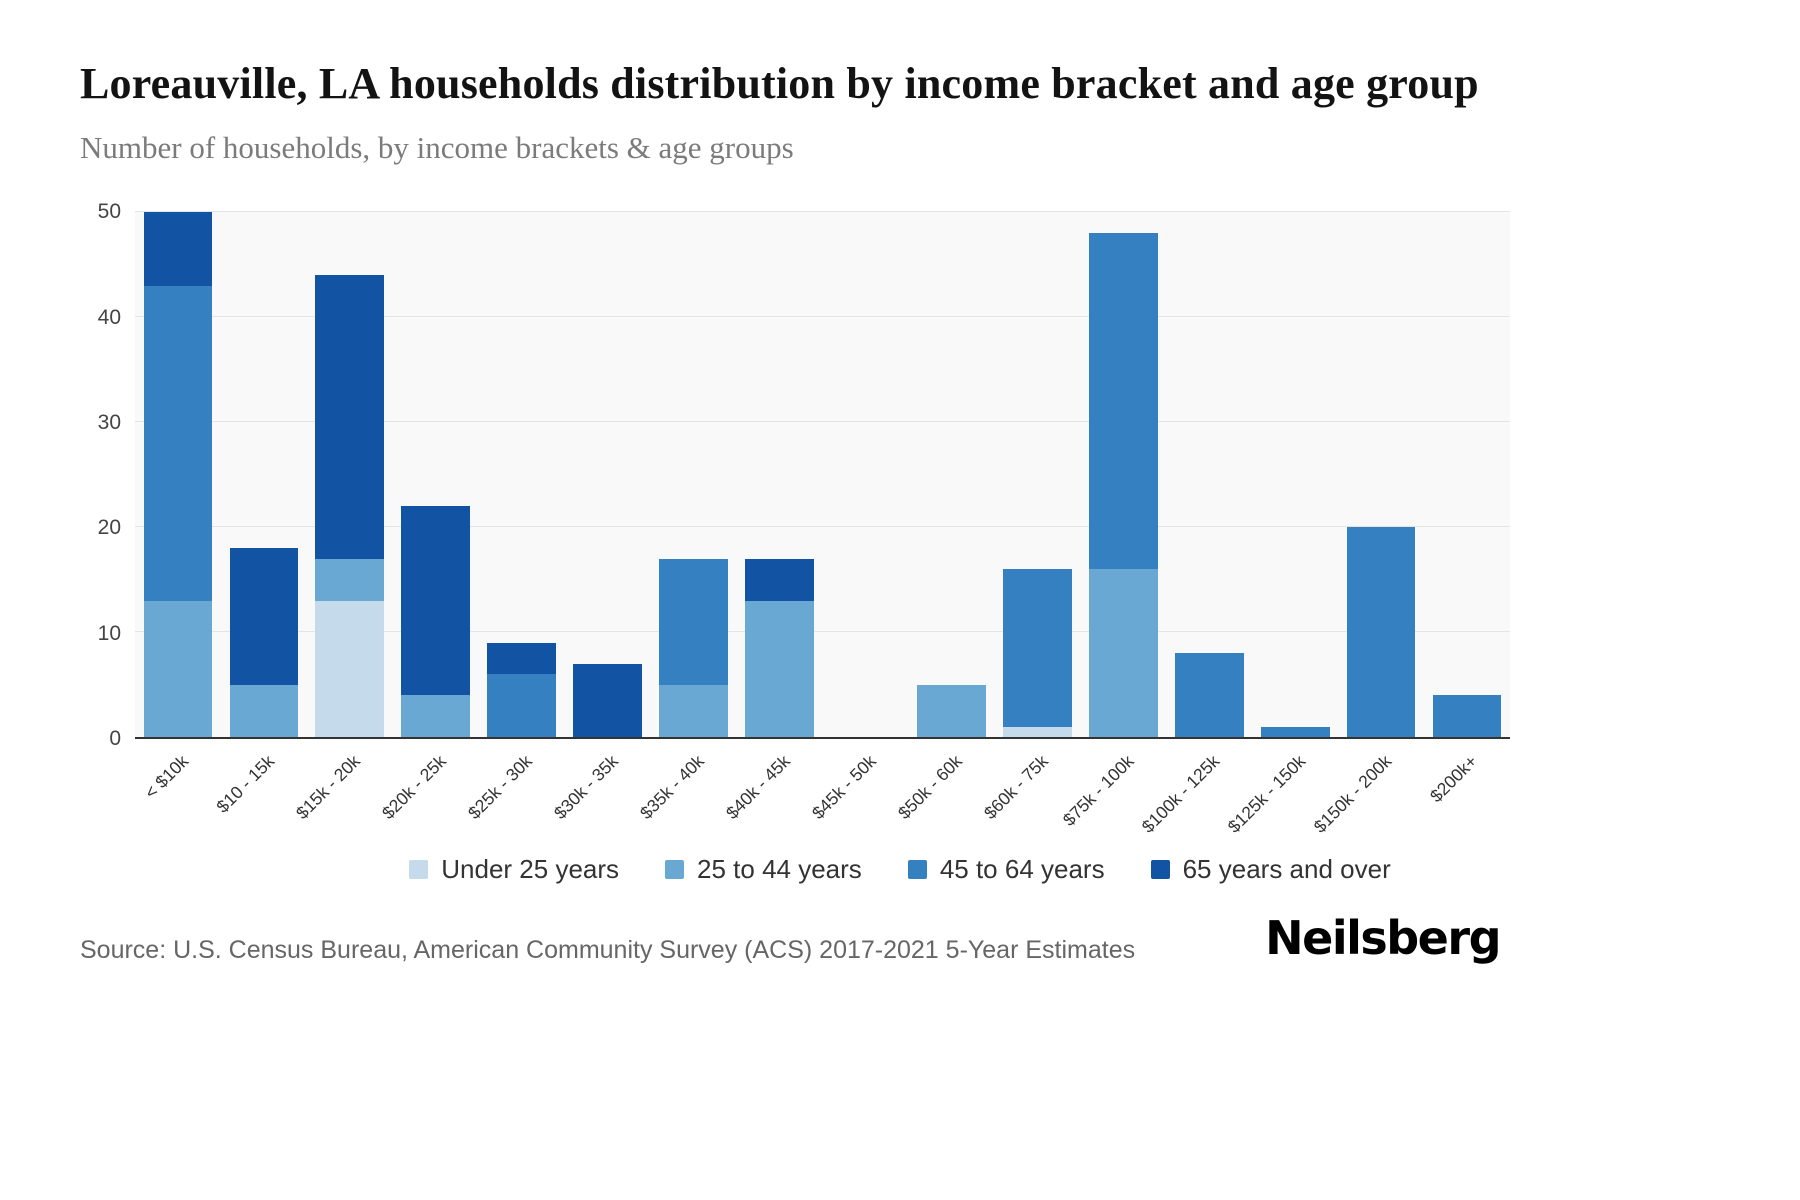  I want to click on x-slot: < $10k, so click(178, 791).